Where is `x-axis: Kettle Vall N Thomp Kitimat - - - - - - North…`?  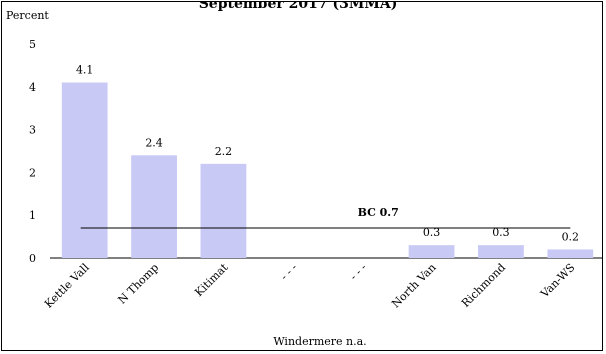
x-axis: Kettle Vall N Thomp Kitimat - - - - - - North… is located at coordinates (309, 286).